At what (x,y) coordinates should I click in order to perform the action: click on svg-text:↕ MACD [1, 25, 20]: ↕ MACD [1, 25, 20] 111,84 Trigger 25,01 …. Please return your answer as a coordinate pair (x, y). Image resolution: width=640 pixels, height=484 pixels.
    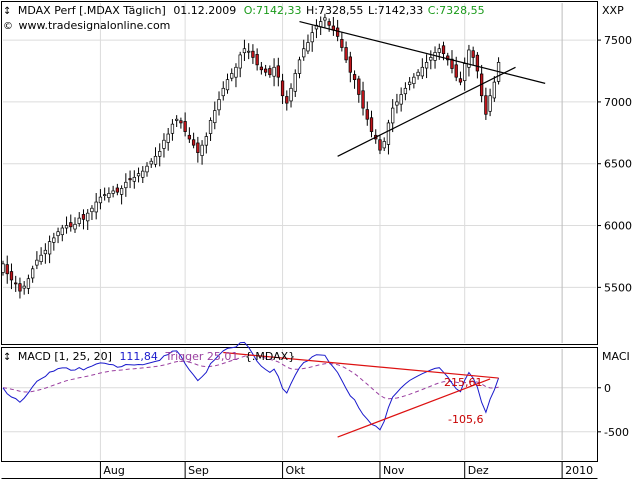
    Looking at the image, I should click on (149, 356).